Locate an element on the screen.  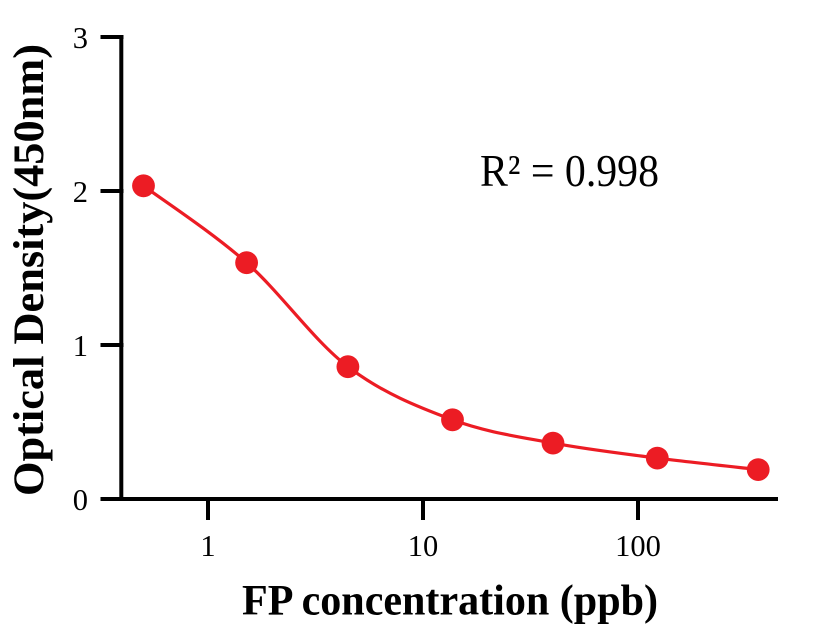
svg-text: 2 is located at coordinates (80, 192).